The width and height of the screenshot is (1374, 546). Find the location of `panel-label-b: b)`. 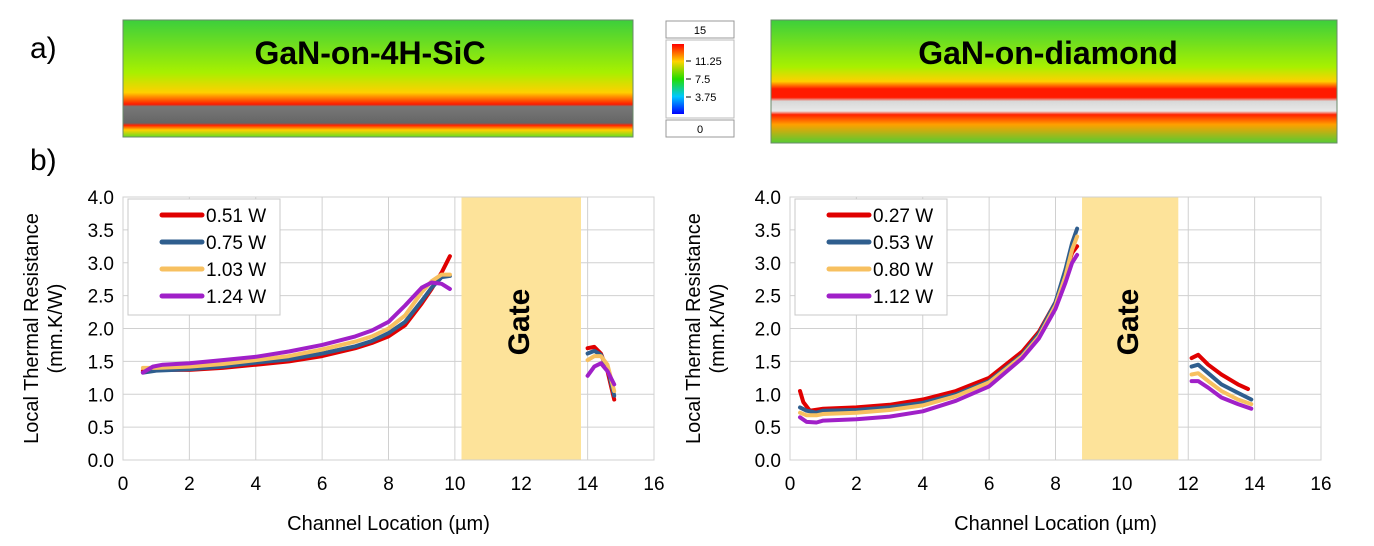

panel-label-b: b) is located at coordinates (43, 160).